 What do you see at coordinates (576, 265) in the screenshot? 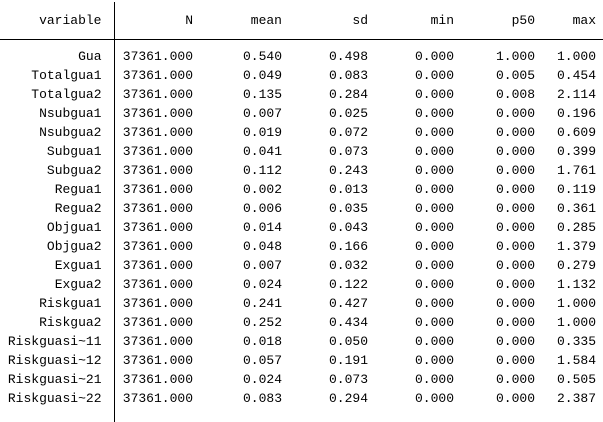
I see `value-cell: 0.279` at bounding box center [576, 265].